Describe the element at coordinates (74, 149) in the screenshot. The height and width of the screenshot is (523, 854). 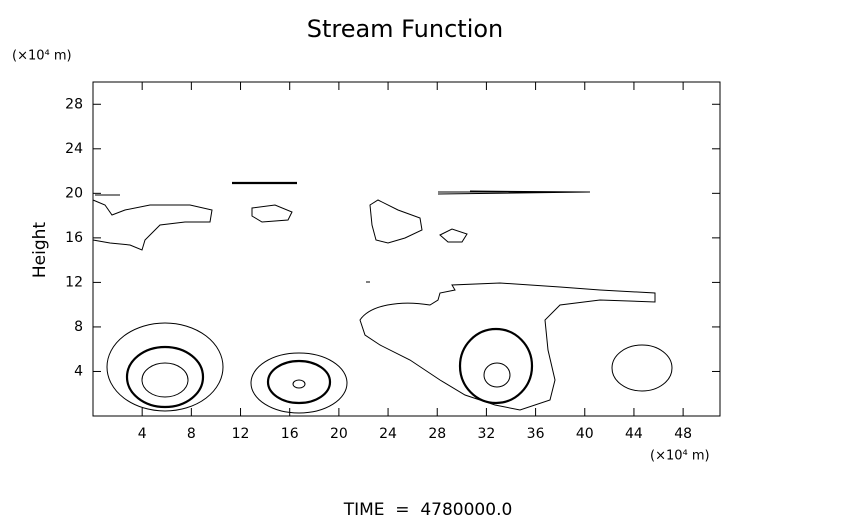
I see `y-tick-label: 24` at that location.